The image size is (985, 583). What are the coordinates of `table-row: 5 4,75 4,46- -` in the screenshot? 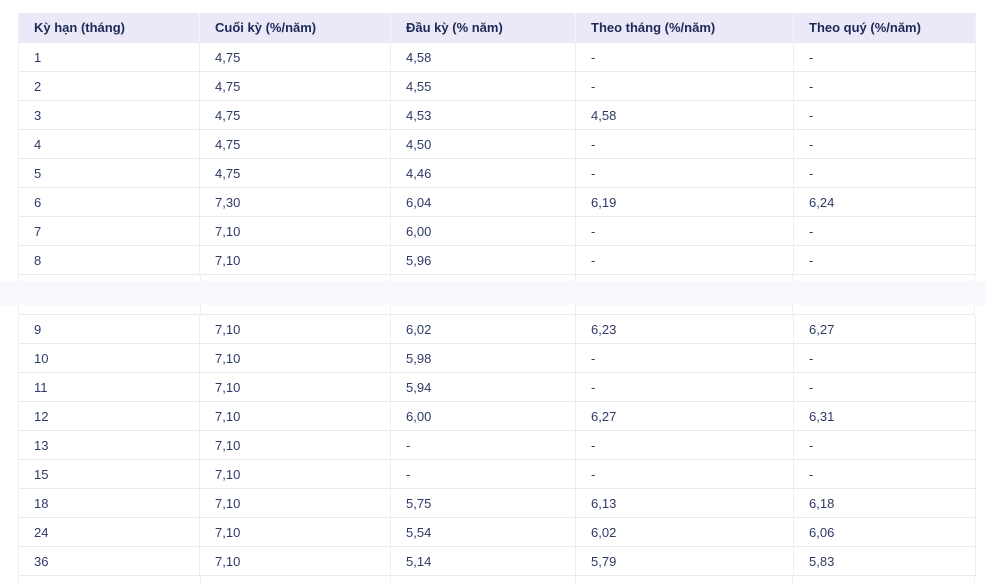 It's located at (497, 173).